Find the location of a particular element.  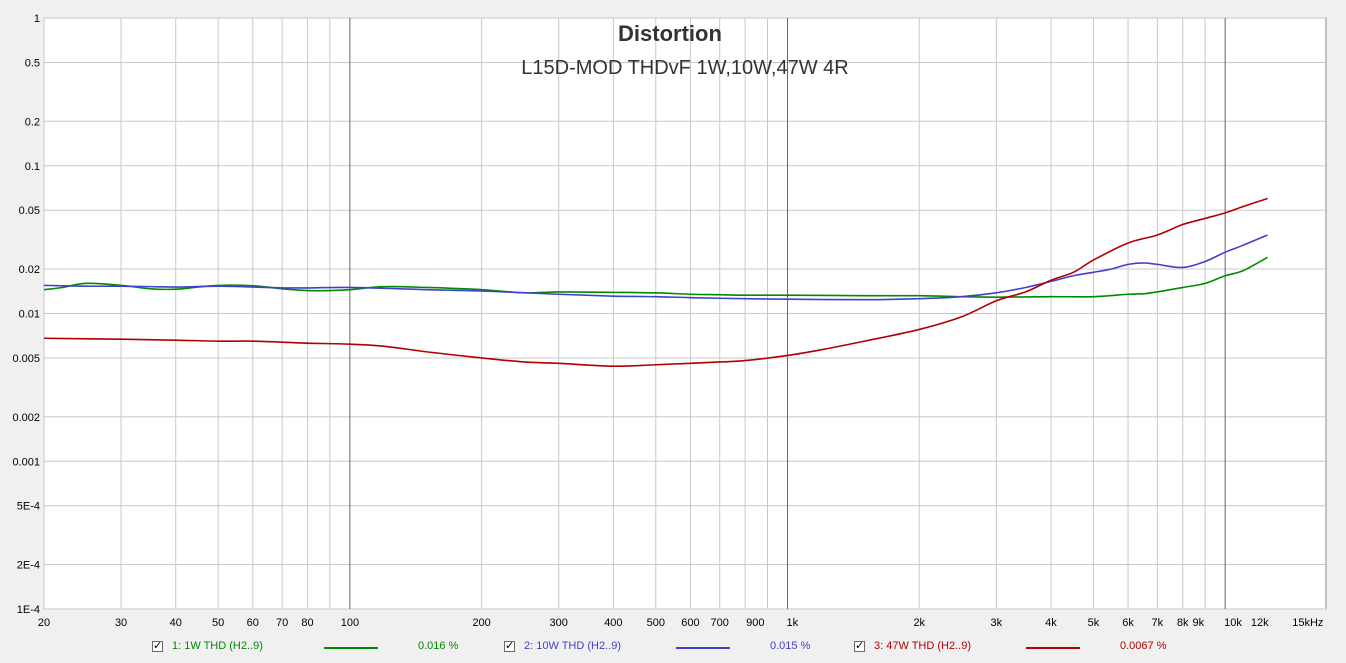

legend-value: 0.0067 % is located at coordinates (1143, 646).